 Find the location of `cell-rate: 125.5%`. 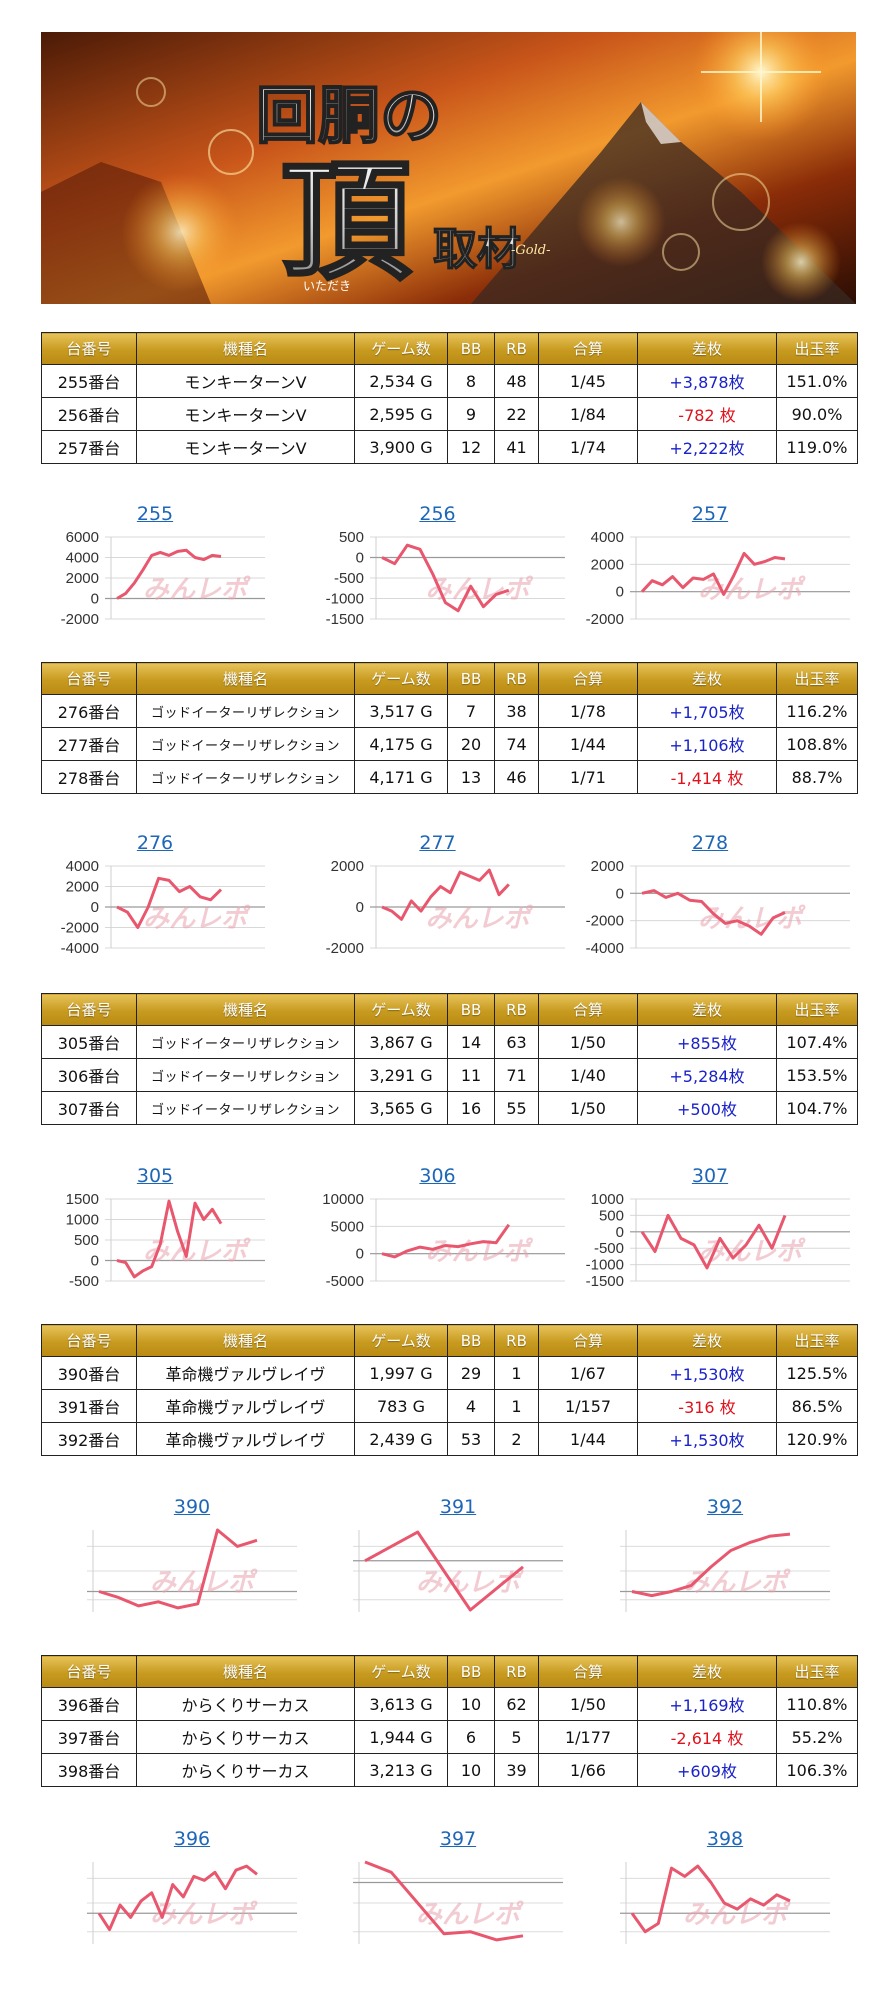

cell-rate: 125.5% is located at coordinates (817, 1373).